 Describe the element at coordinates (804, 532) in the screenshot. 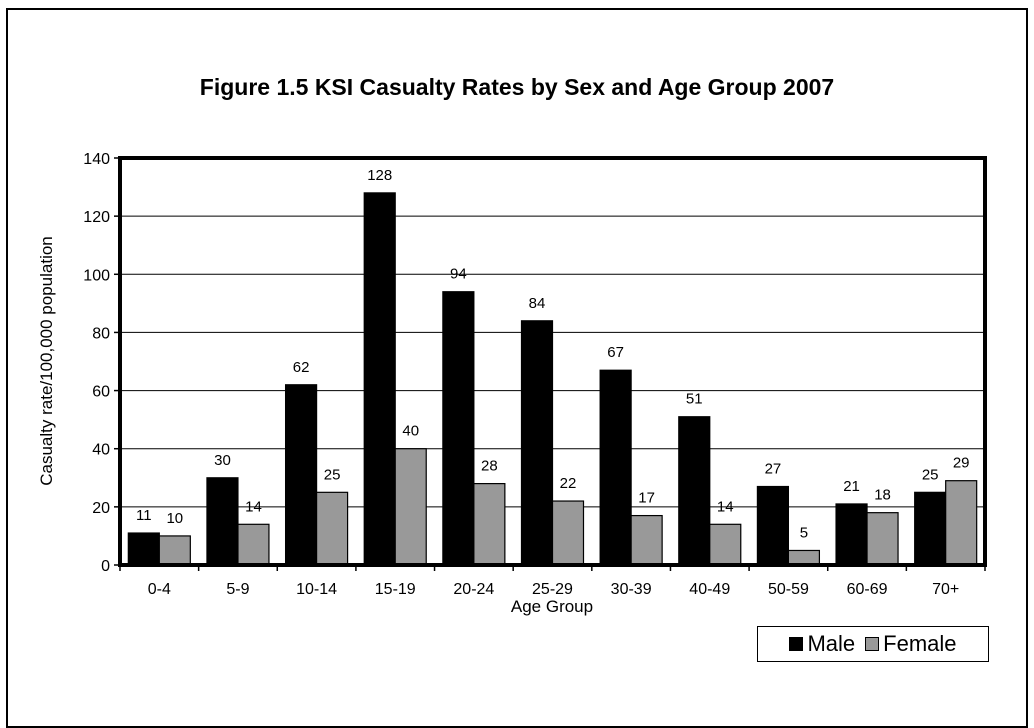

I see `data-label-female: 5` at that location.